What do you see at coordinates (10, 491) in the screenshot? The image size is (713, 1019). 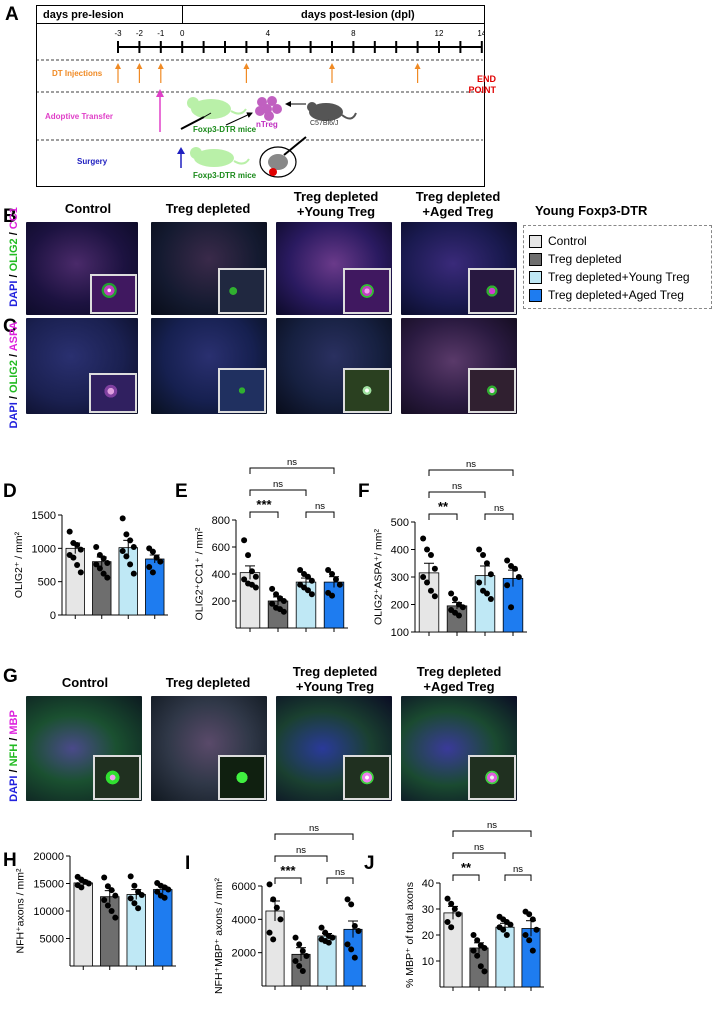 I see `panel-label-d: D` at bounding box center [10, 491].